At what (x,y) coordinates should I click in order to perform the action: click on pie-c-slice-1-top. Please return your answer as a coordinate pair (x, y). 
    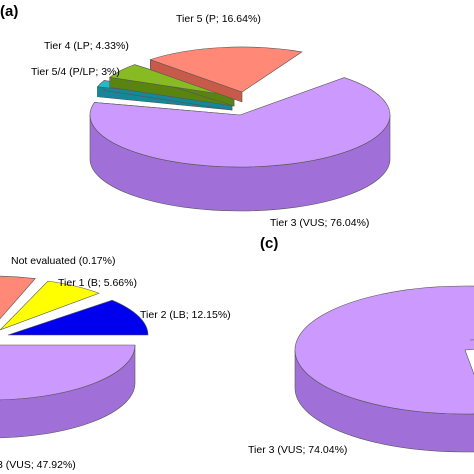
    Looking at the image, I should click on (471, 340).